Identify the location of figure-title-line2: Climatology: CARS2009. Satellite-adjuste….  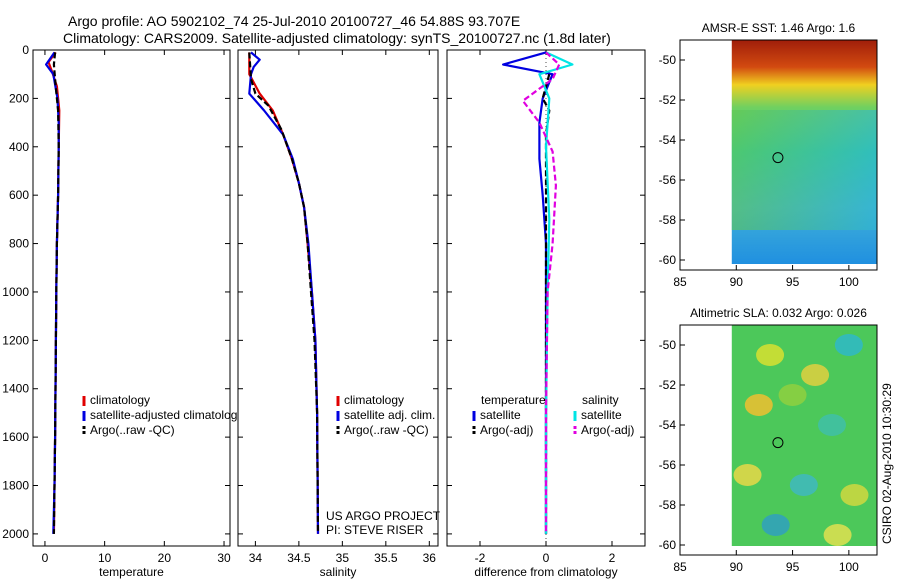
(337, 38).